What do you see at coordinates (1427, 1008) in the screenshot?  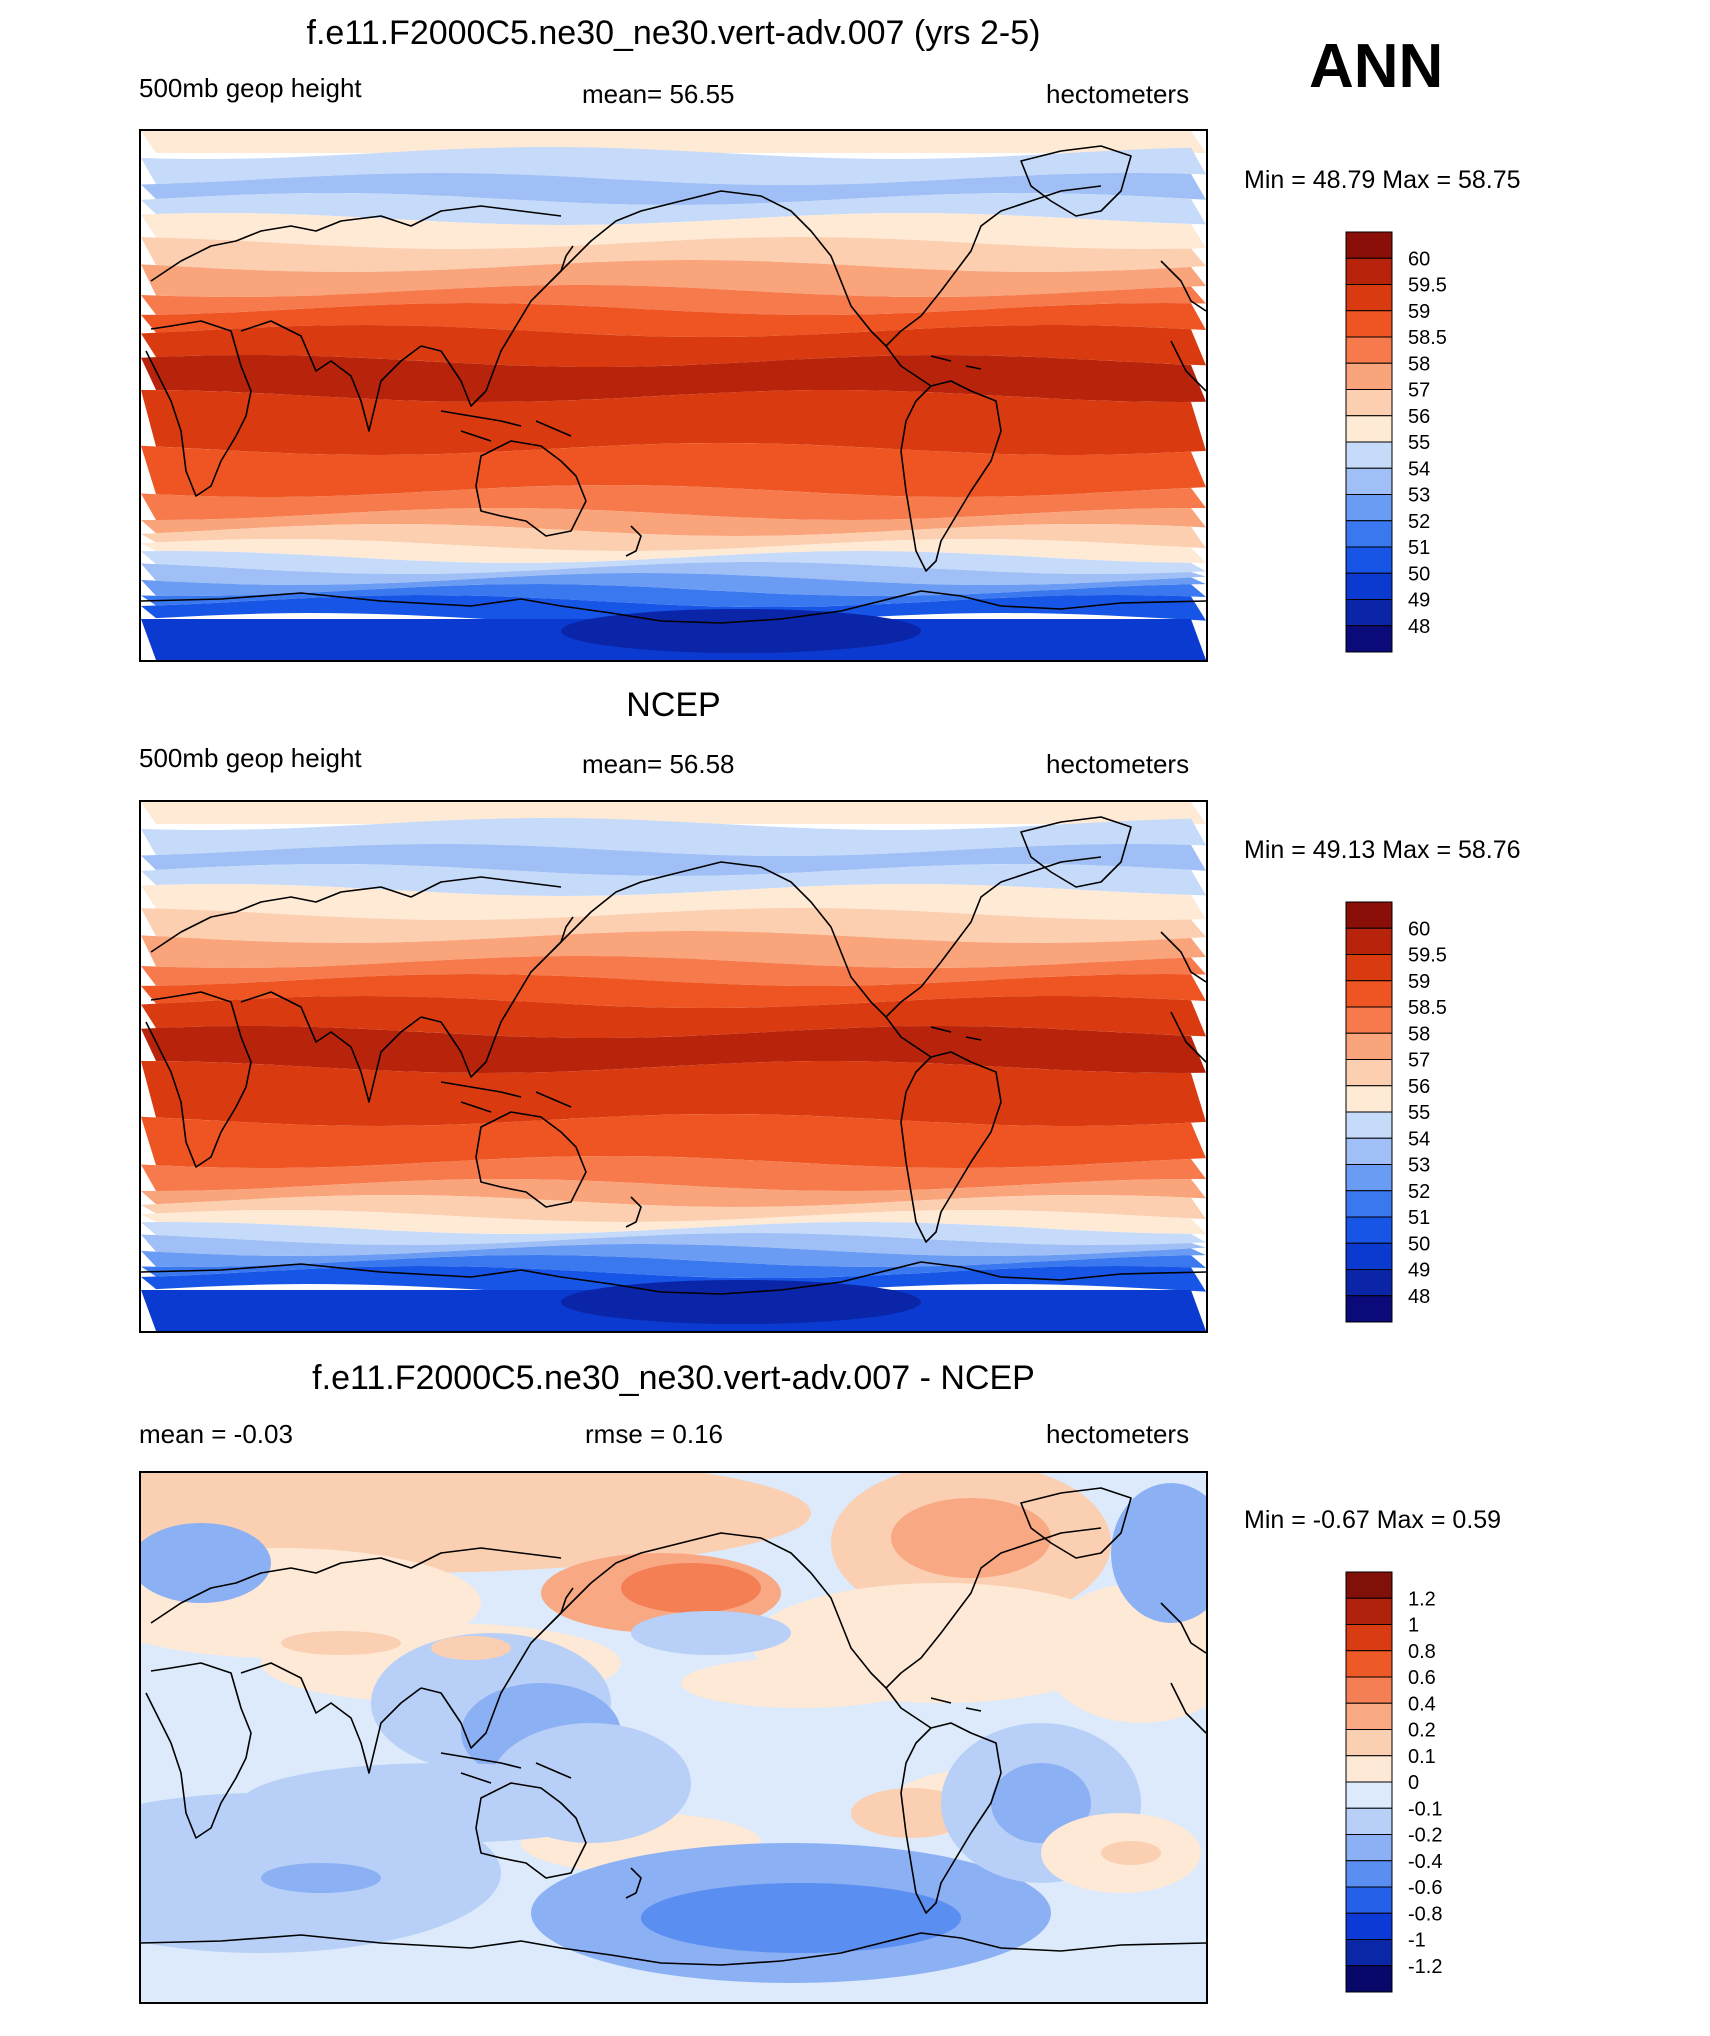 I see `colorbar-label: 58.5` at bounding box center [1427, 1008].